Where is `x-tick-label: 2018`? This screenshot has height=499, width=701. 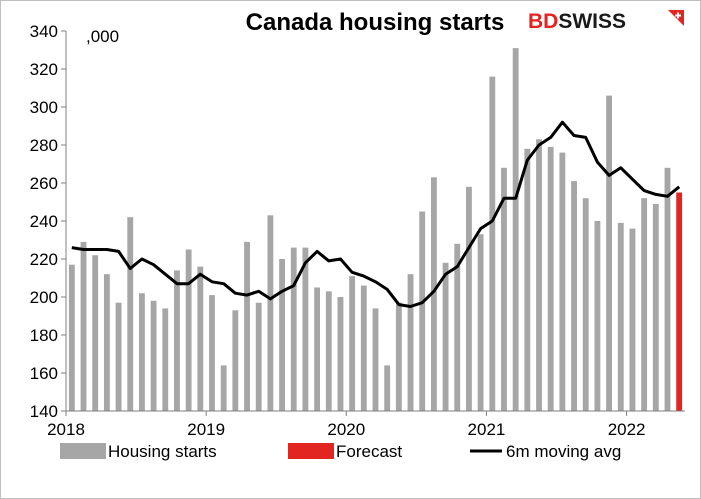 x-tick-label: 2018 is located at coordinates (66, 429).